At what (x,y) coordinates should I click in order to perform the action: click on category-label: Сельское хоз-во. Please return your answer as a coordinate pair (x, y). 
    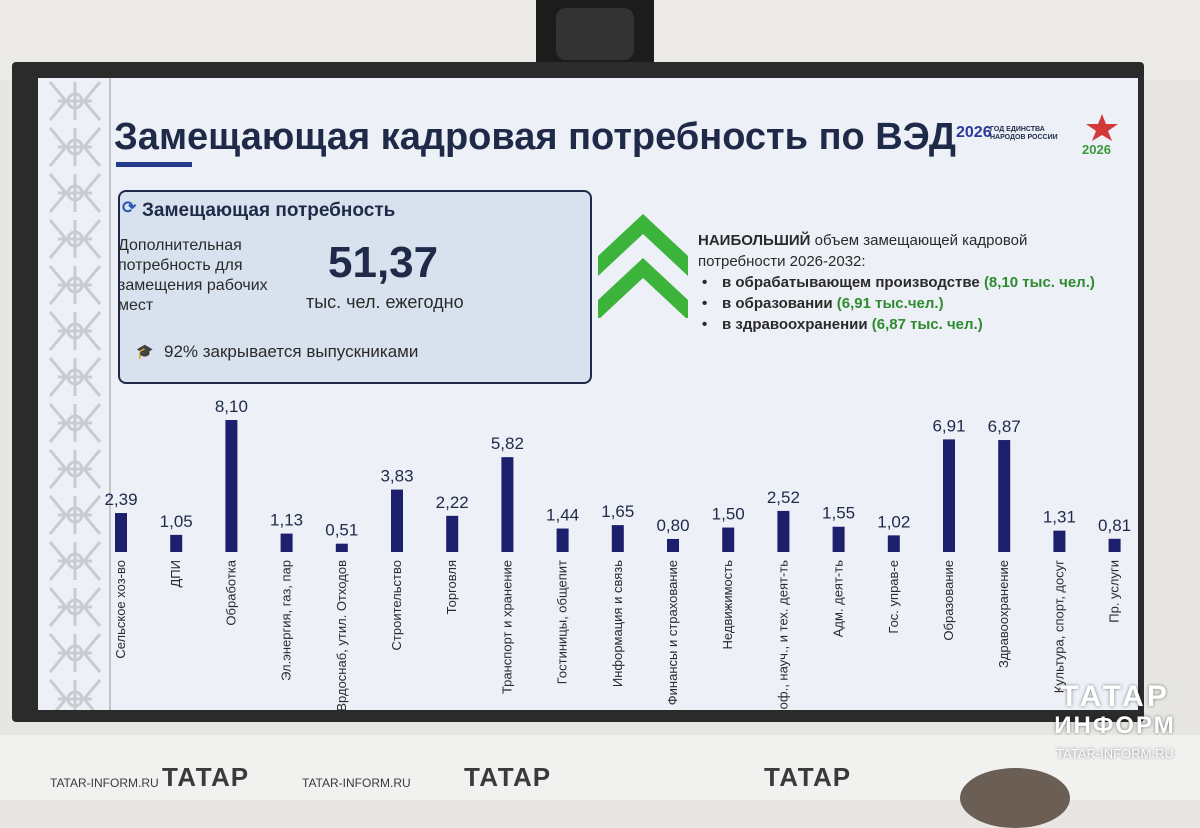
    Looking at the image, I should click on (120, 609).